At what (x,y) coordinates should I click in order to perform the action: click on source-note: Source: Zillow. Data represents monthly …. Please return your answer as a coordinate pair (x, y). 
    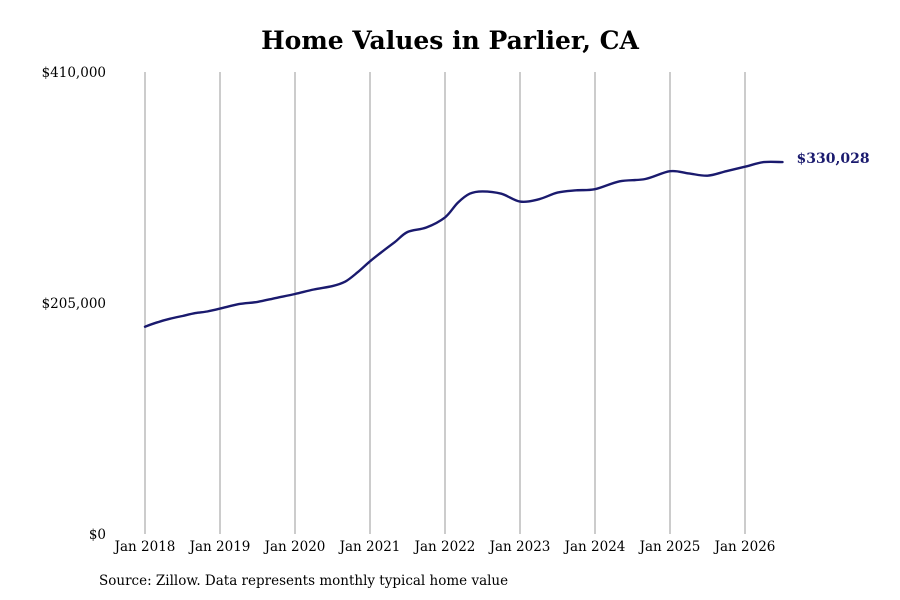
    Looking at the image, I should click on (304, 581).